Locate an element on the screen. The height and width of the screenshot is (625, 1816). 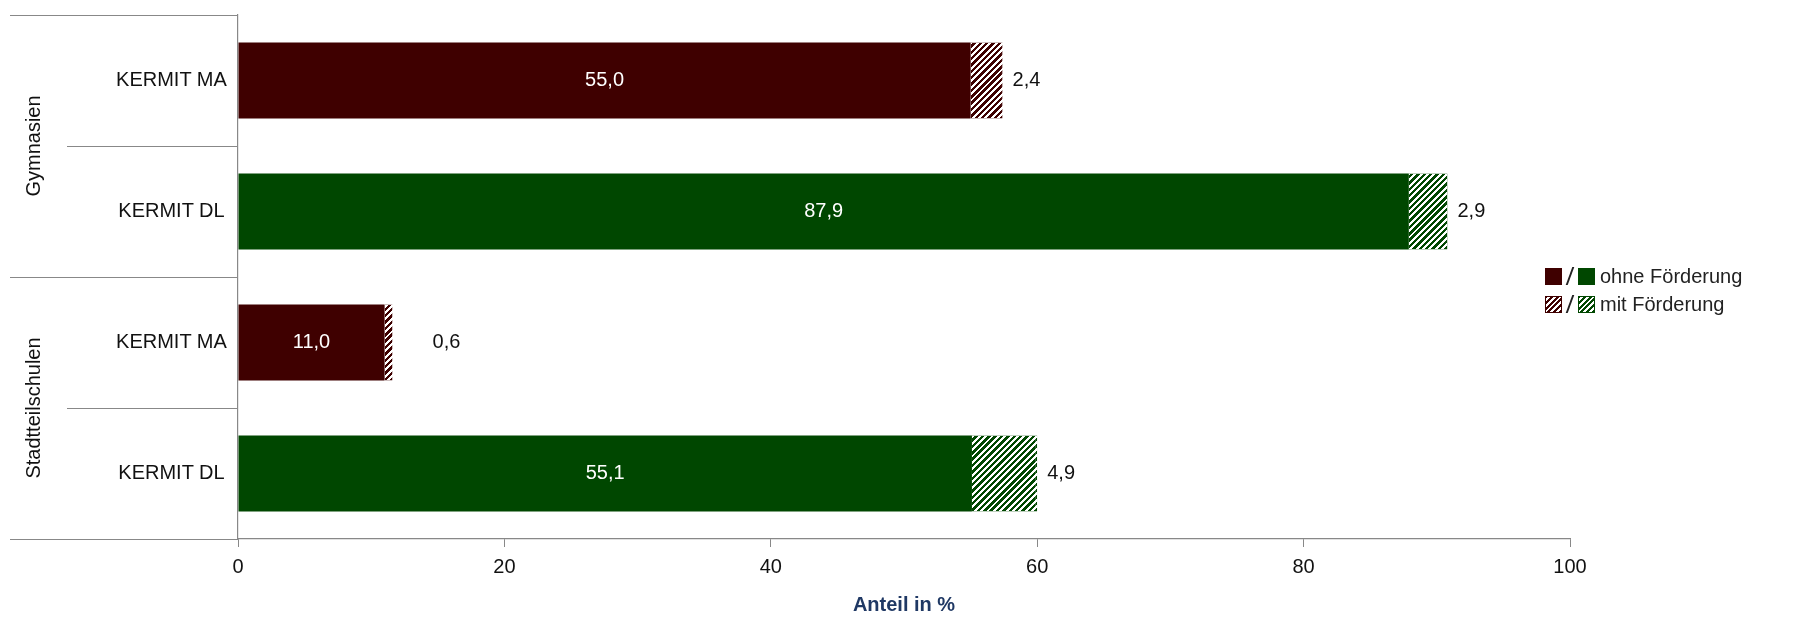
text: 0,6 is located at coordinates (446, 341).